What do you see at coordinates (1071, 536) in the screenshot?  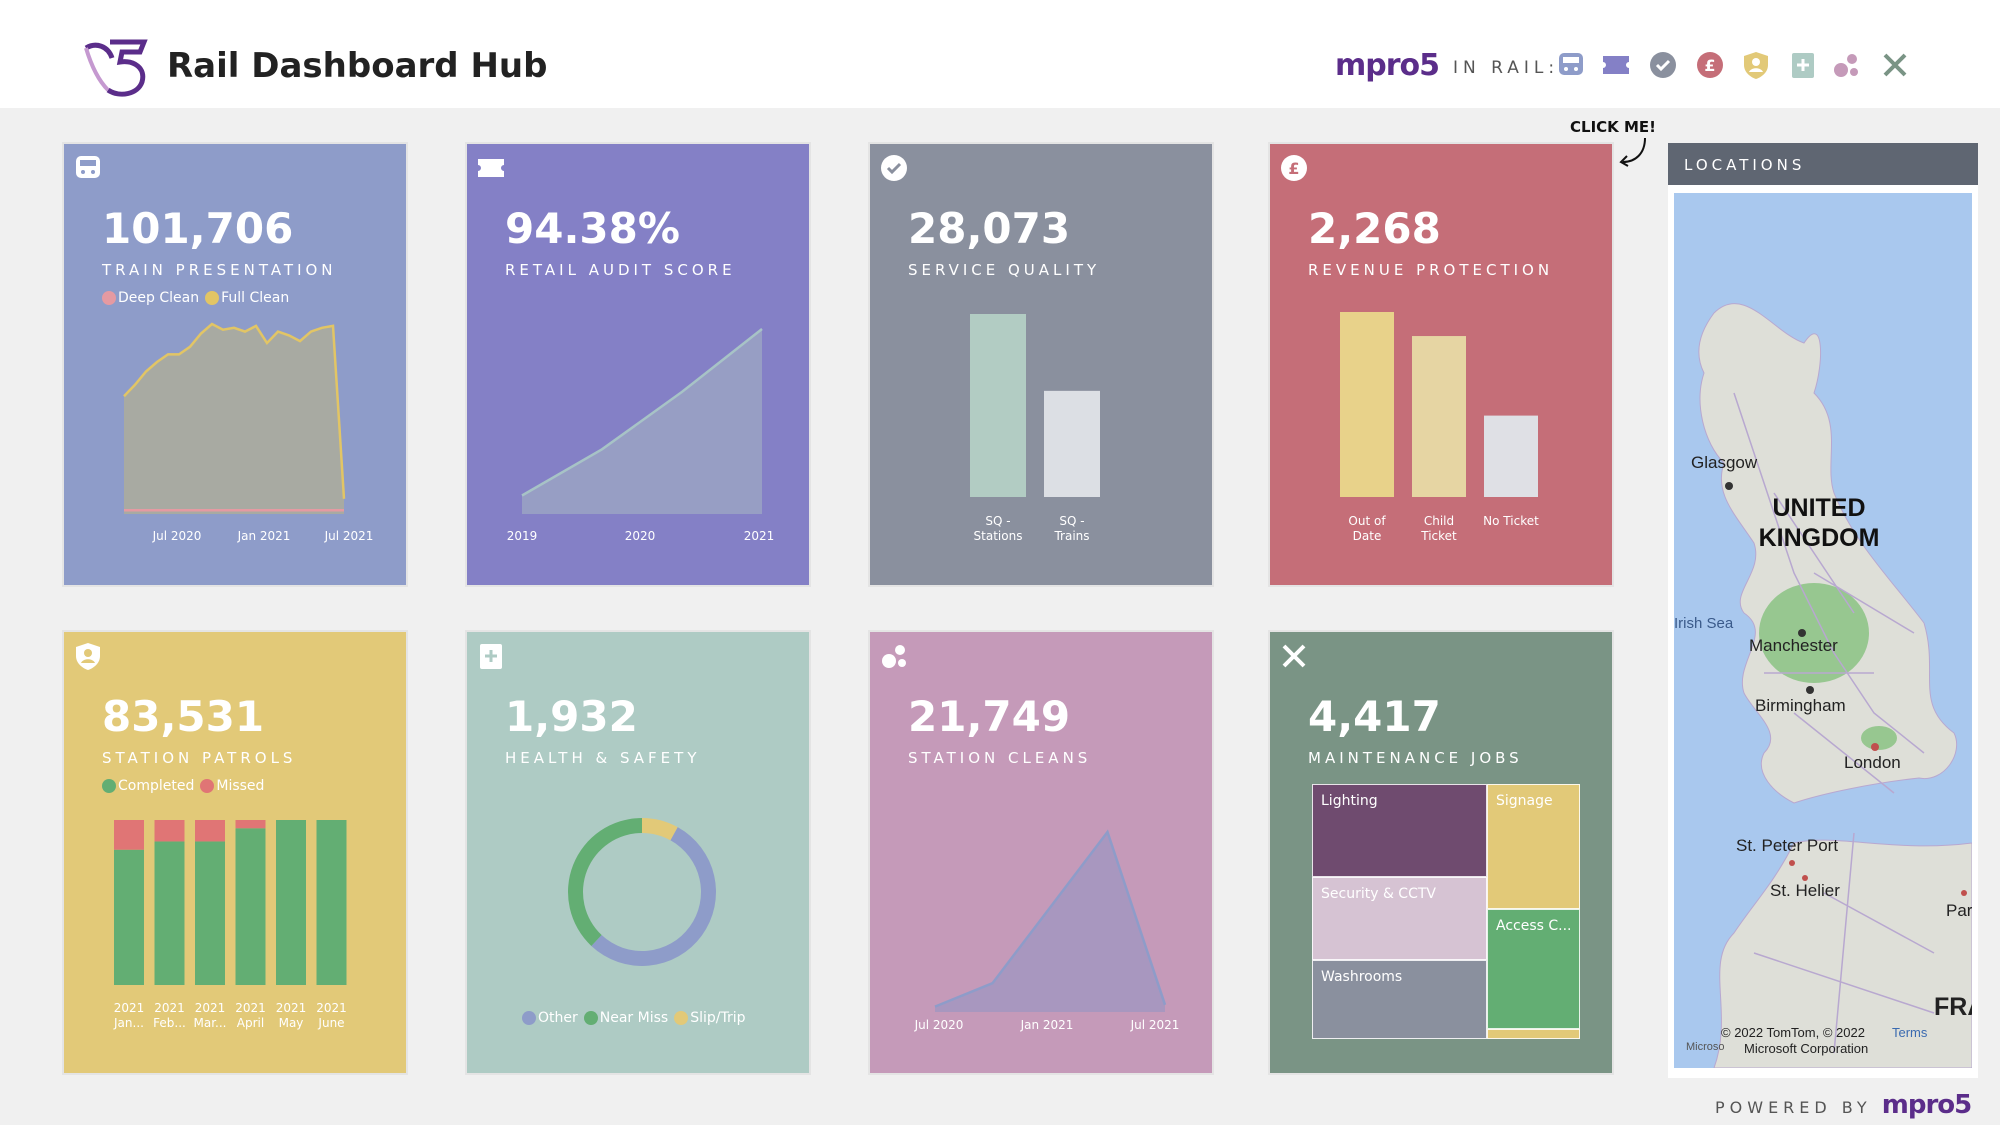 I see `category-label: Trains` at bounding box center [1071, 536].